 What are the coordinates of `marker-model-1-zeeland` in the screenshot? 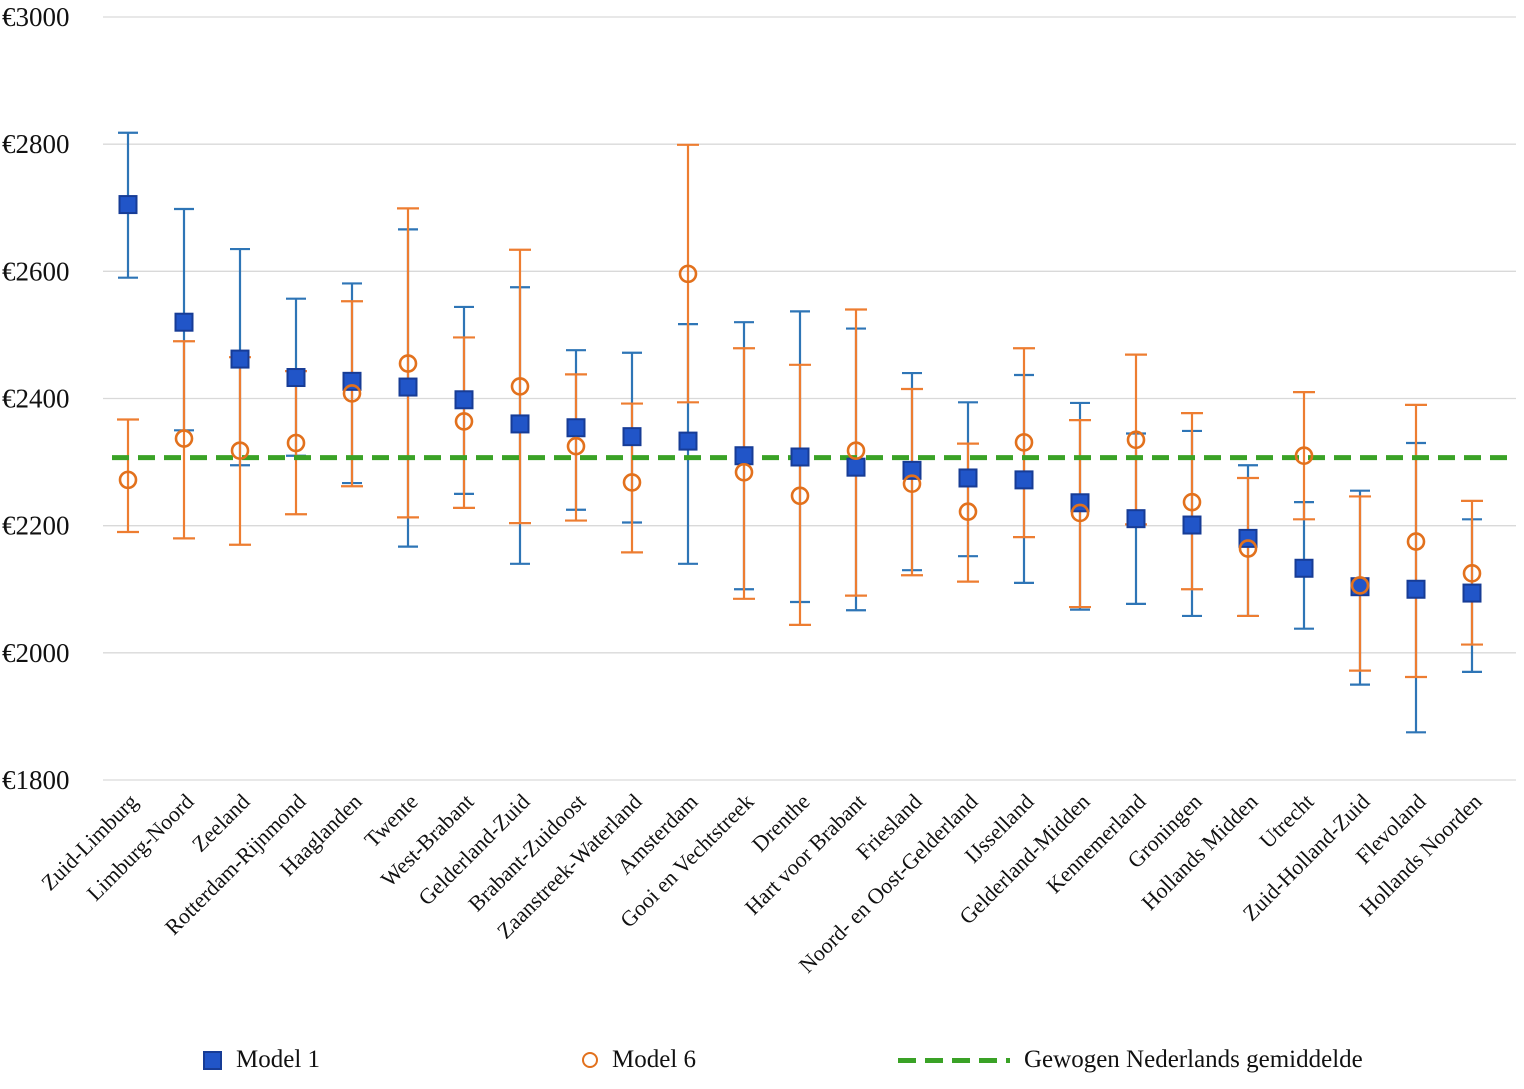 It's located at (240, 359).